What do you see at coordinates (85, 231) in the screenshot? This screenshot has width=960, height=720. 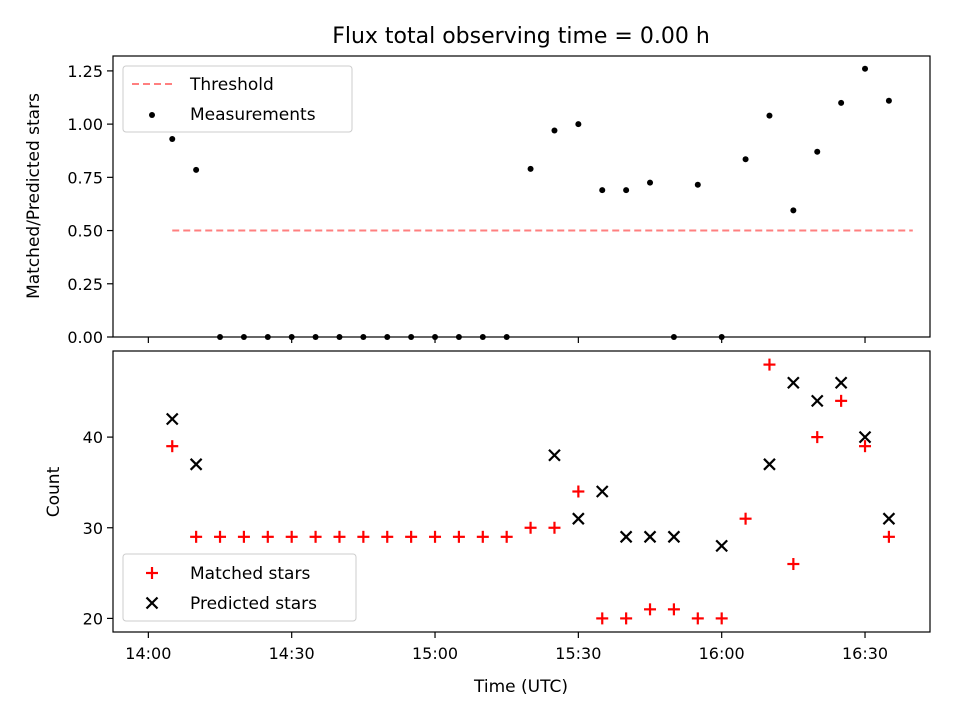 I see `top-y-tick-label: 0.50` at bounding box center [85, 231].